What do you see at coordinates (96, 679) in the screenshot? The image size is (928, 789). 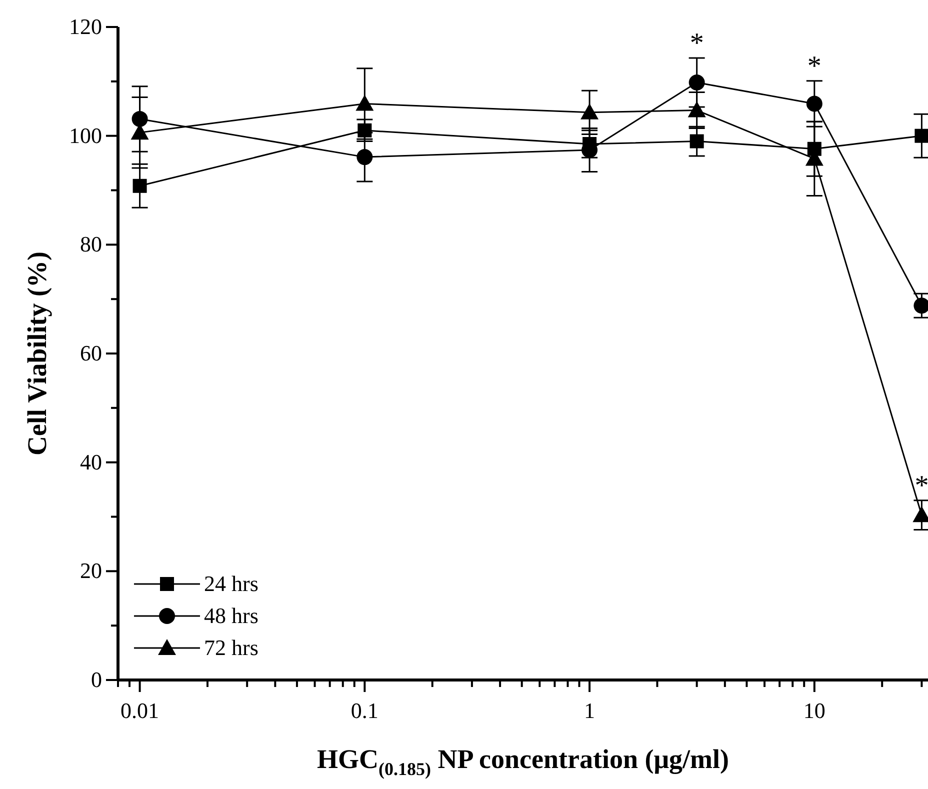 I see `y-tick-label: 0` at bounding box center [96, 679].